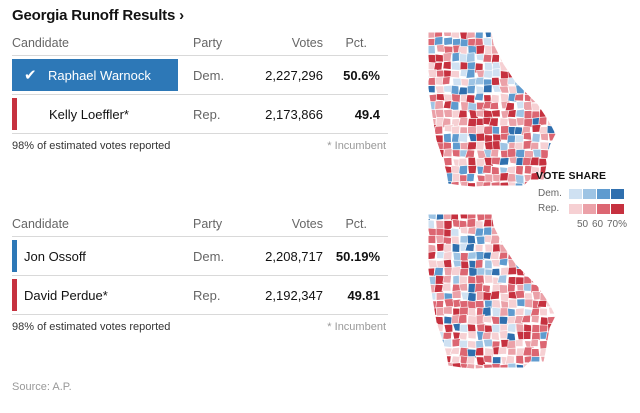 The width and height of the screenshot is (640, 413). I want to click on page-title: Georgia Runoff Results ›, so click(98, 15).